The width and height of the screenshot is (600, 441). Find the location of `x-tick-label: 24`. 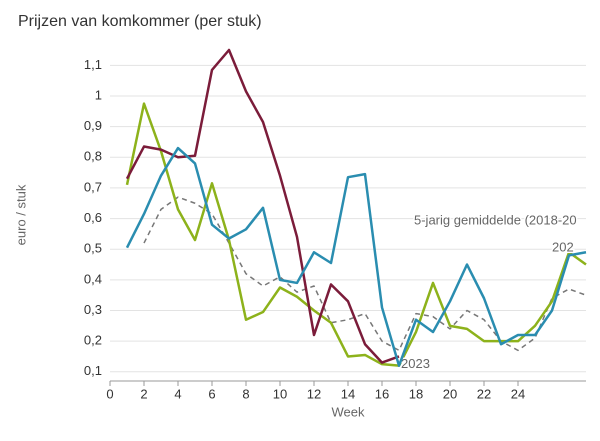

x-tick-label: 24 is located at coordinates (518, 393).